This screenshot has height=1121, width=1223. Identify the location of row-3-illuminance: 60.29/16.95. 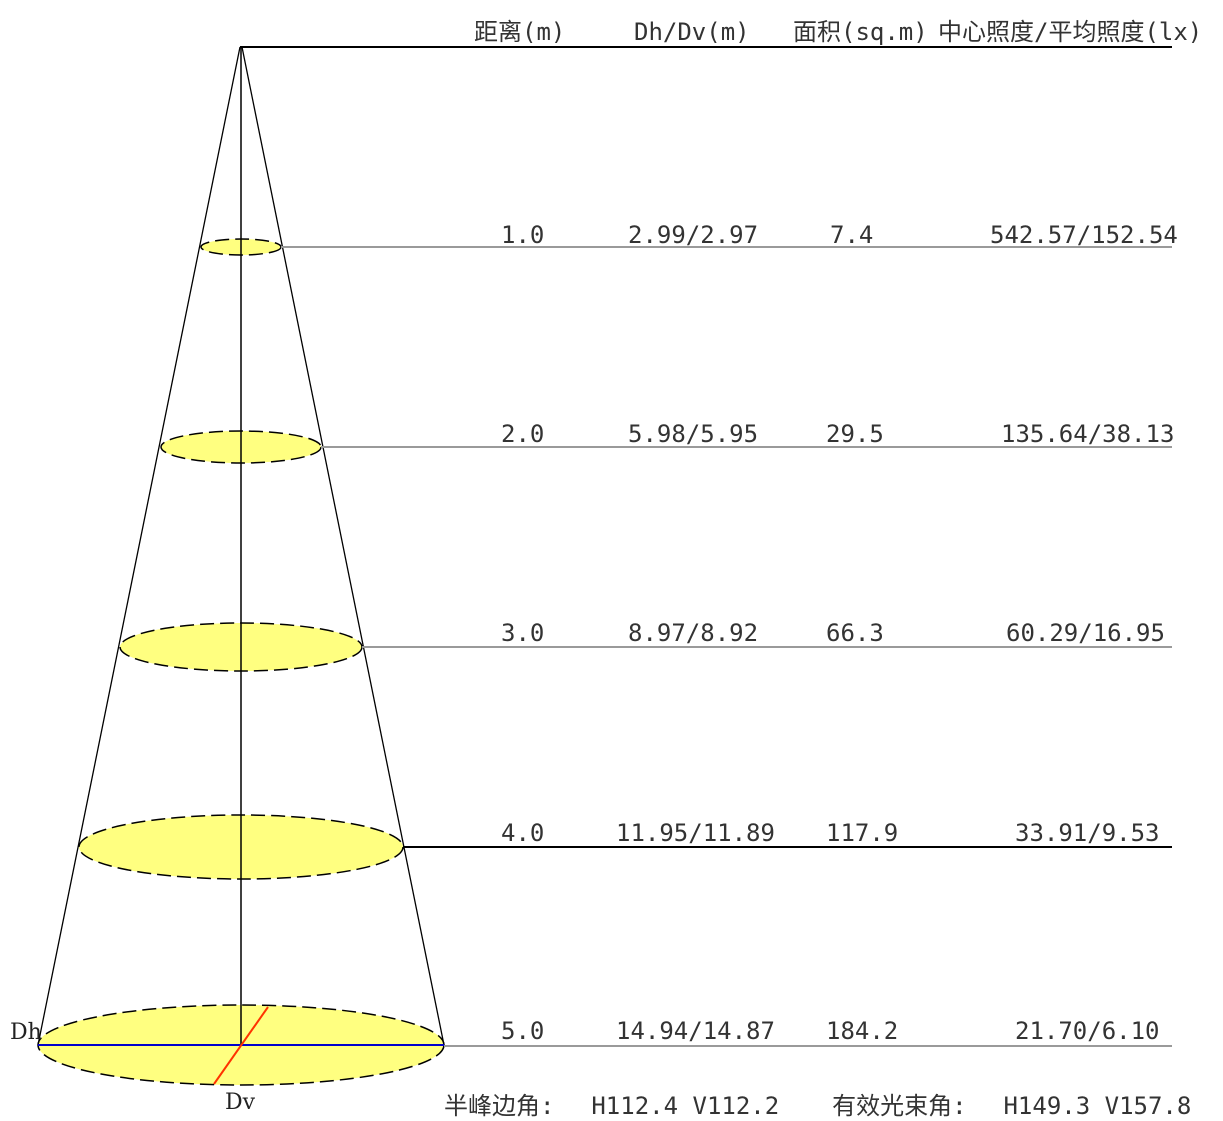
(1085, 633).